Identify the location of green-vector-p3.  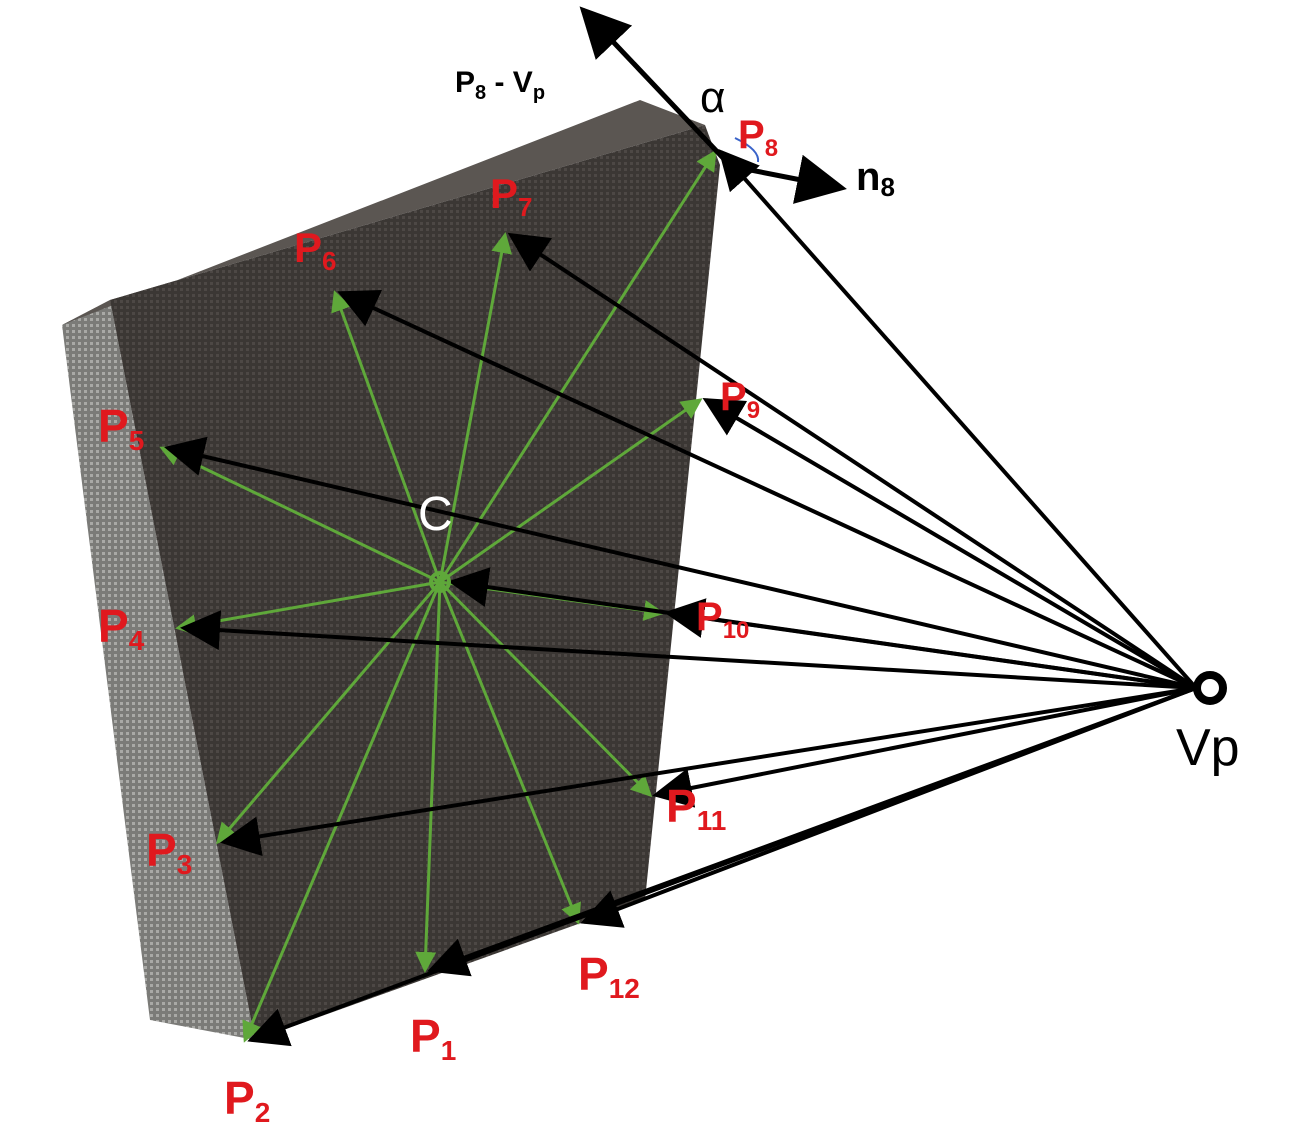
(329, 713).